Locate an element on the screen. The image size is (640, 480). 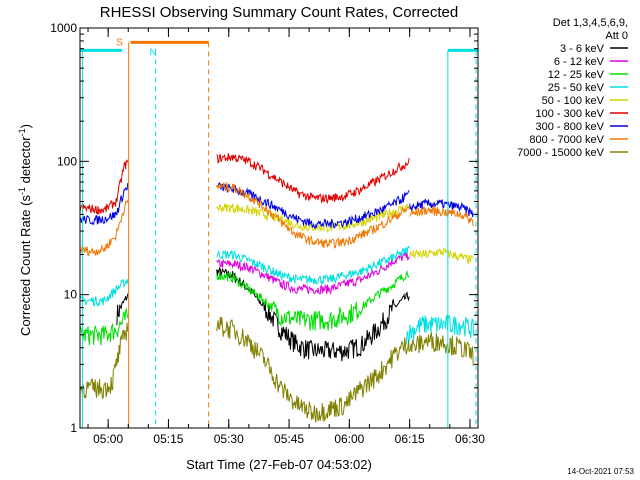
legend-entry-label: 7000 - 15000 keV is located at coordinates (561, 153).